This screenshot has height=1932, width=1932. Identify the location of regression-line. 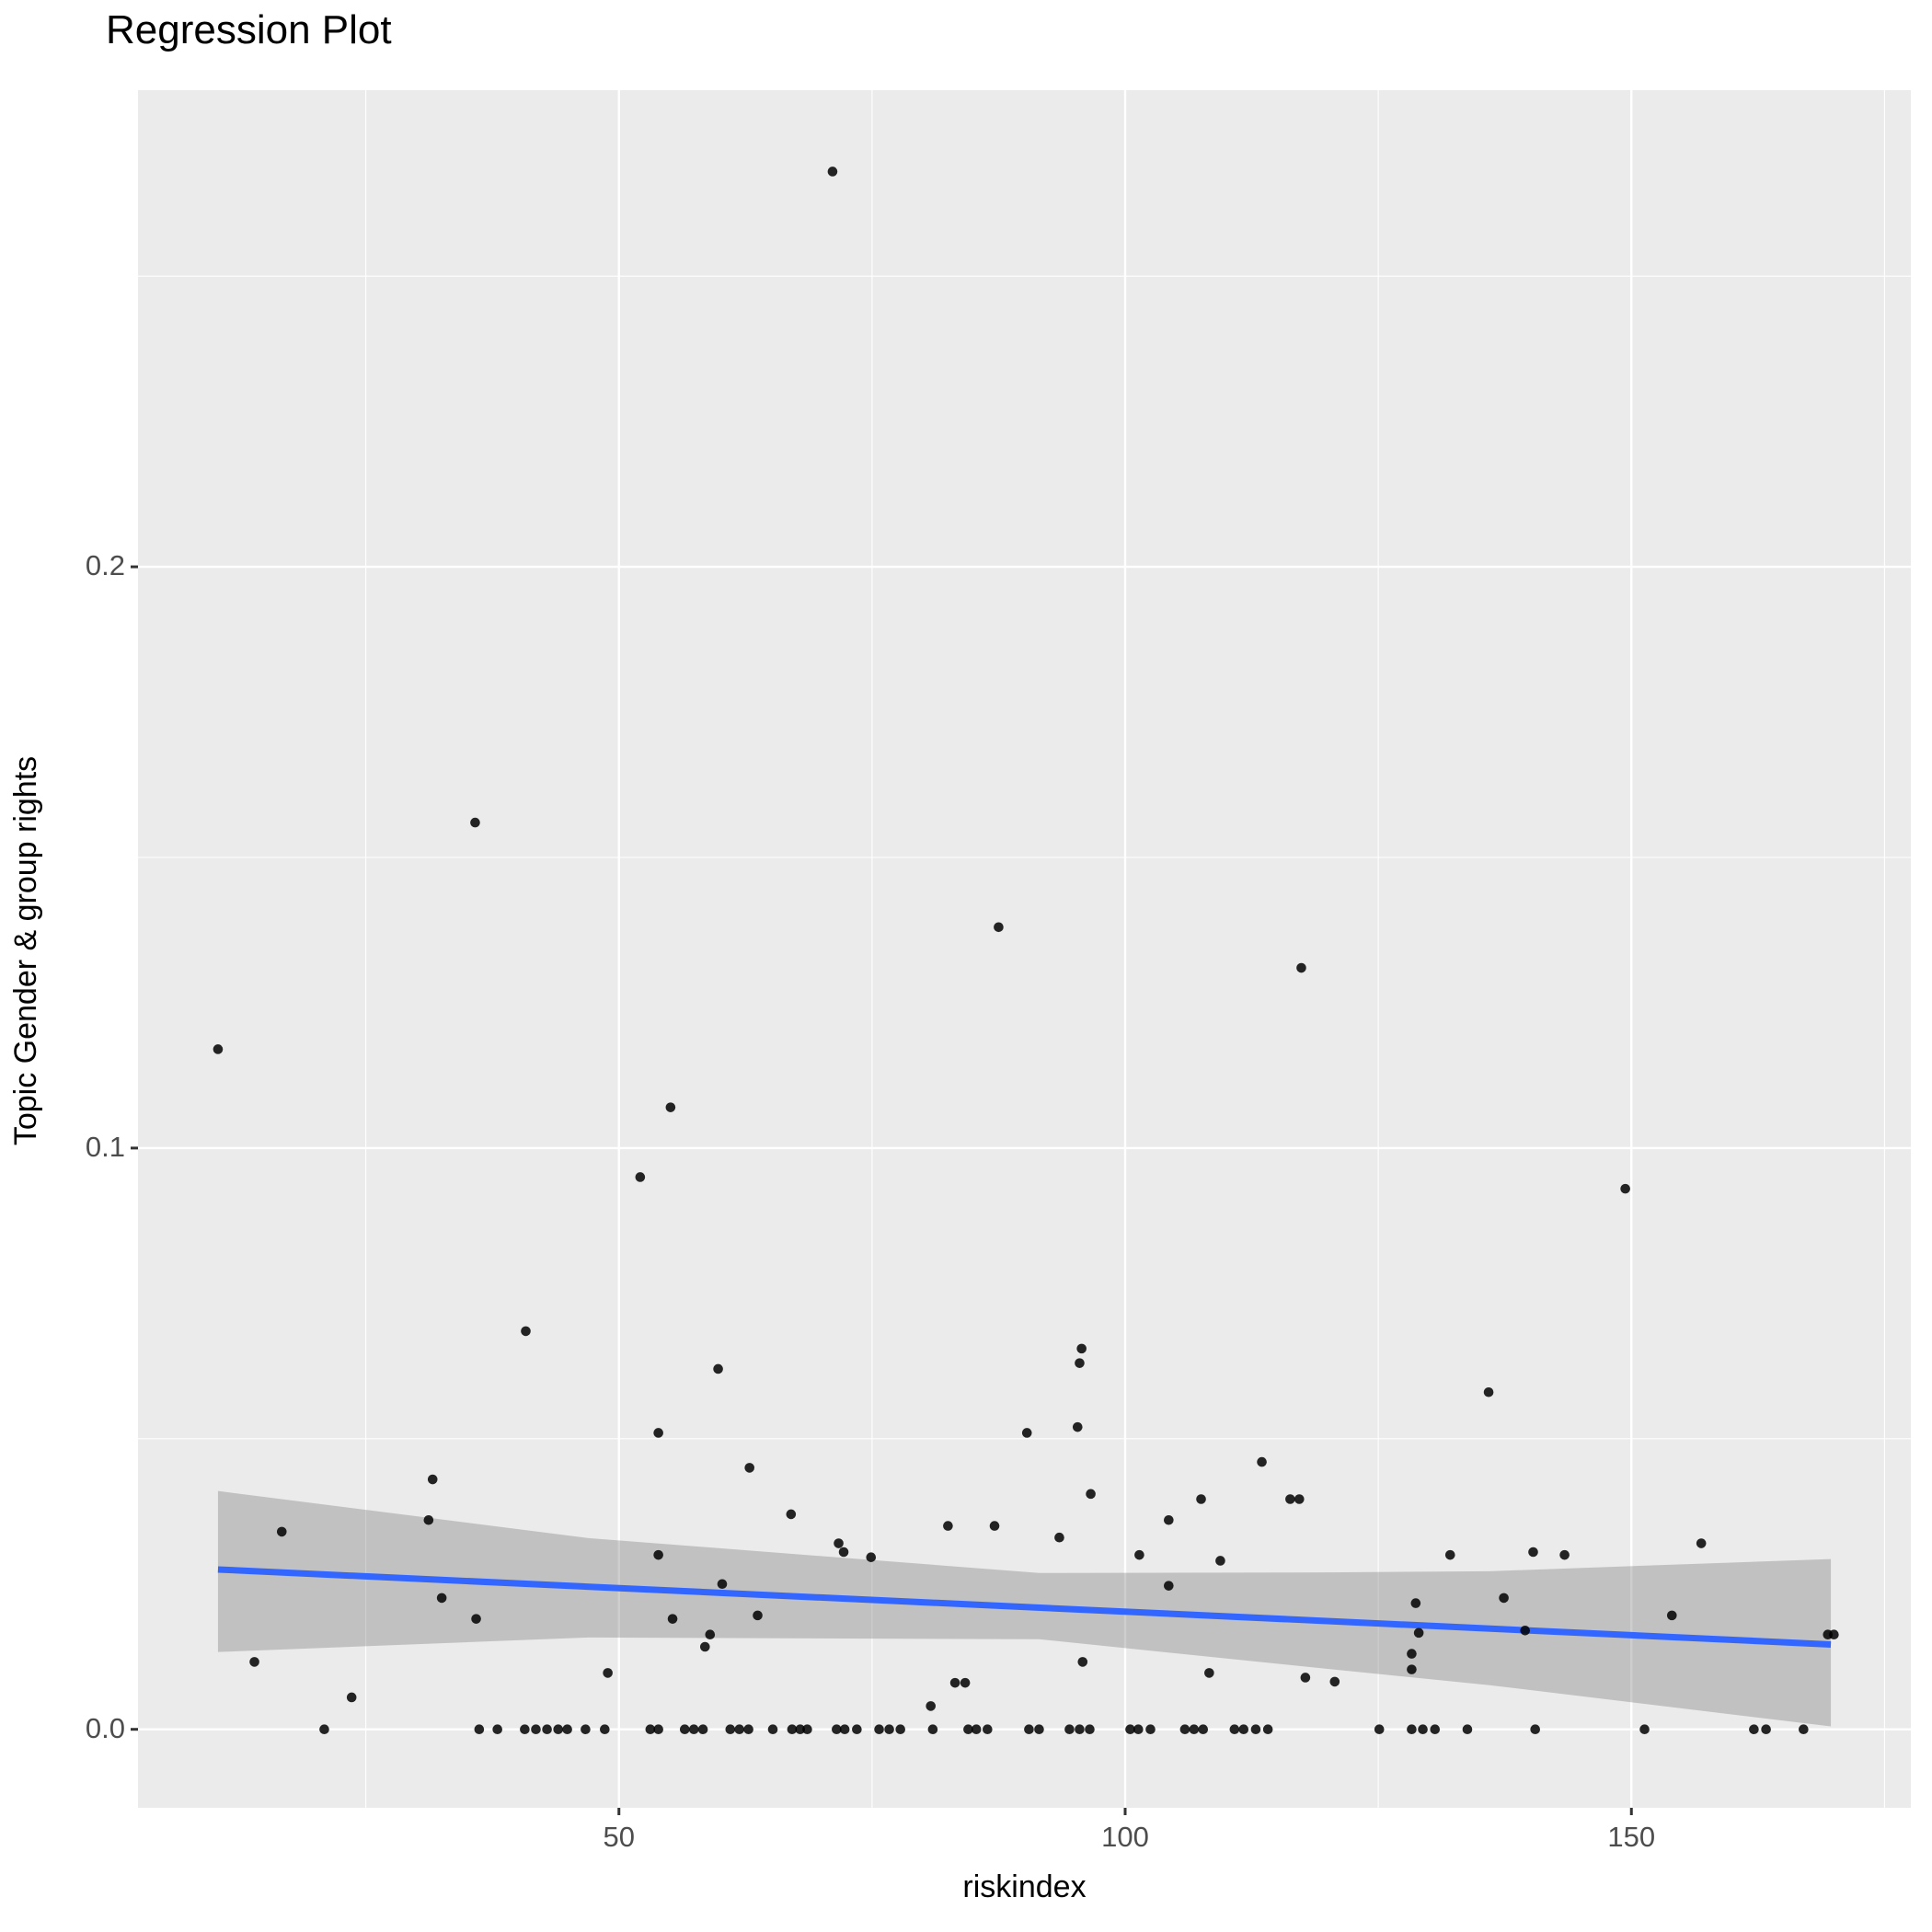
(1024, 1607).